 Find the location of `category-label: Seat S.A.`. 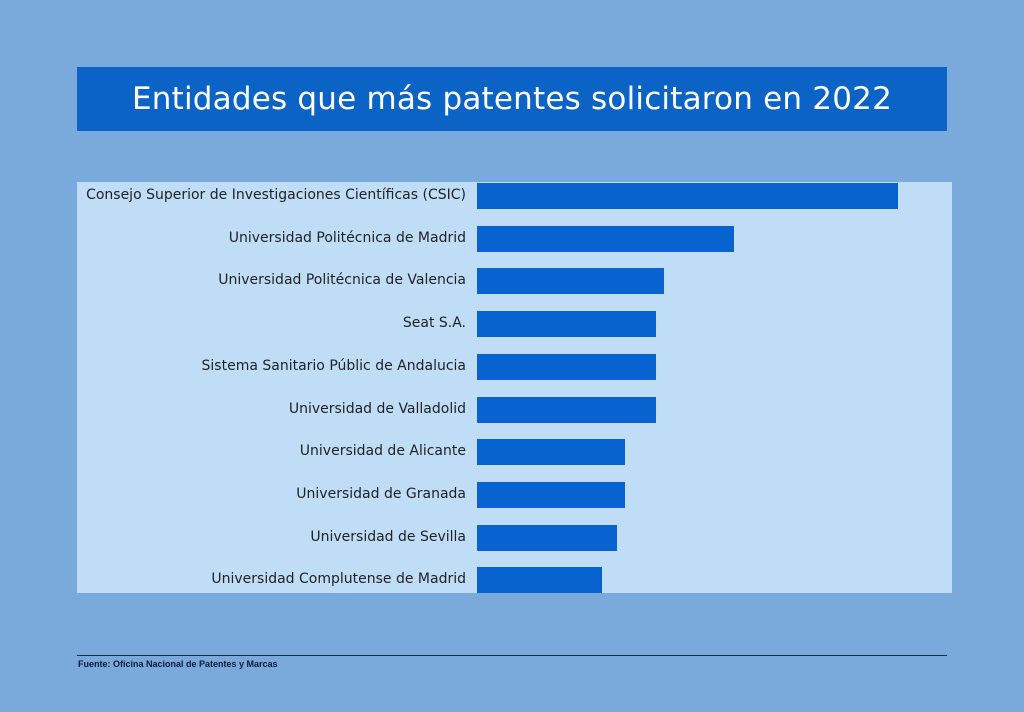

category-label: Seat S.A. is located at coordinates (434, 323).